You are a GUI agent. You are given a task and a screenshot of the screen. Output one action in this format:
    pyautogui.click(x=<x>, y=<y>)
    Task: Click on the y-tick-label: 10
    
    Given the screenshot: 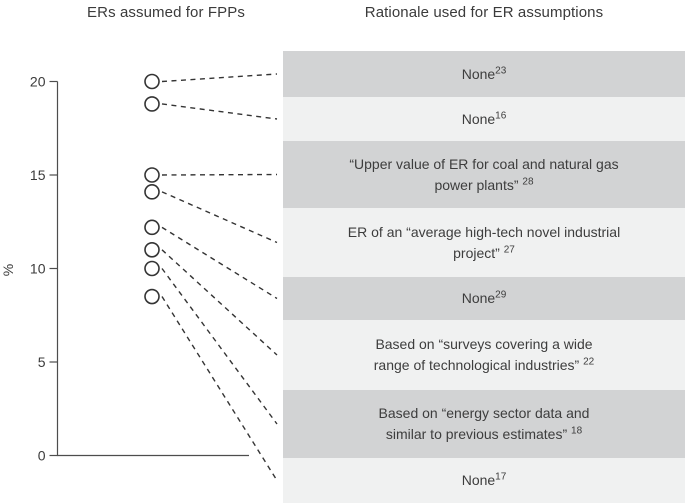 What is the action you would take?
    pyautogui.click(x=38, y=269)
    